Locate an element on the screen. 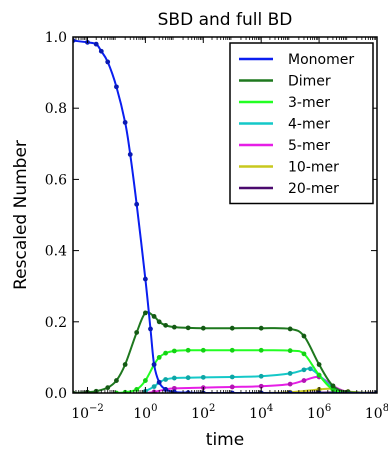  y-tick-label: 0.6 is located at coordinates (56, 180).